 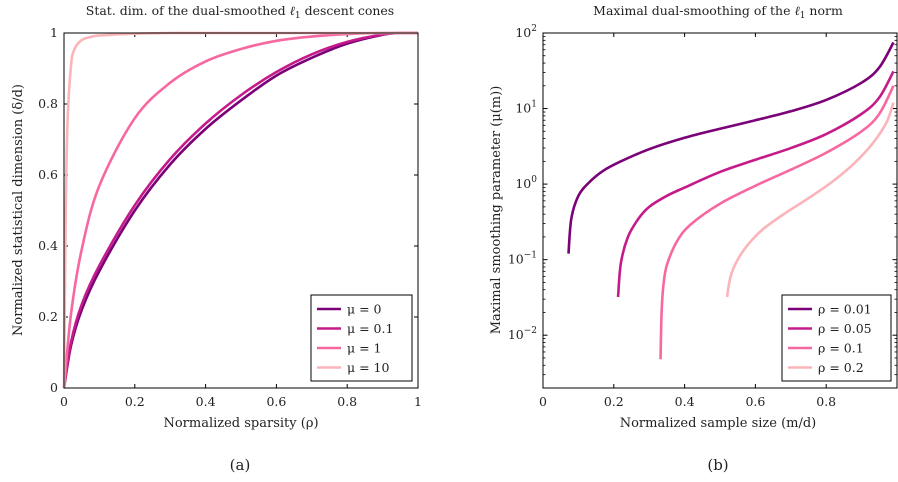 What do you see at coordinates (54, 387) in the screenshot?
I see `y-tick-label-a: 0` at bounding box center [54, 387].